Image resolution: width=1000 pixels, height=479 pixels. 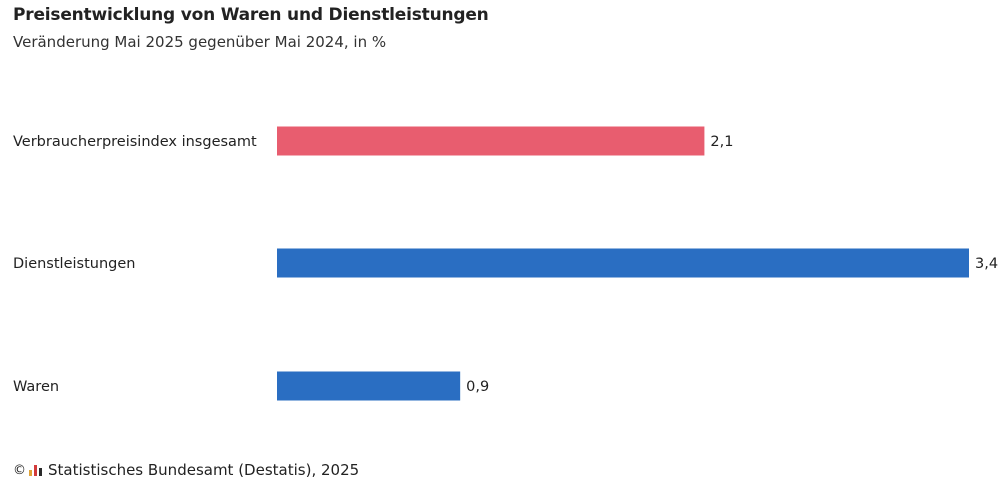 What do you see at coordinates (204, 470) in the screenshot?
I see `source-text: Statistisches Bundesamt (Destatis), 2025` at bounding box center [204, 470].